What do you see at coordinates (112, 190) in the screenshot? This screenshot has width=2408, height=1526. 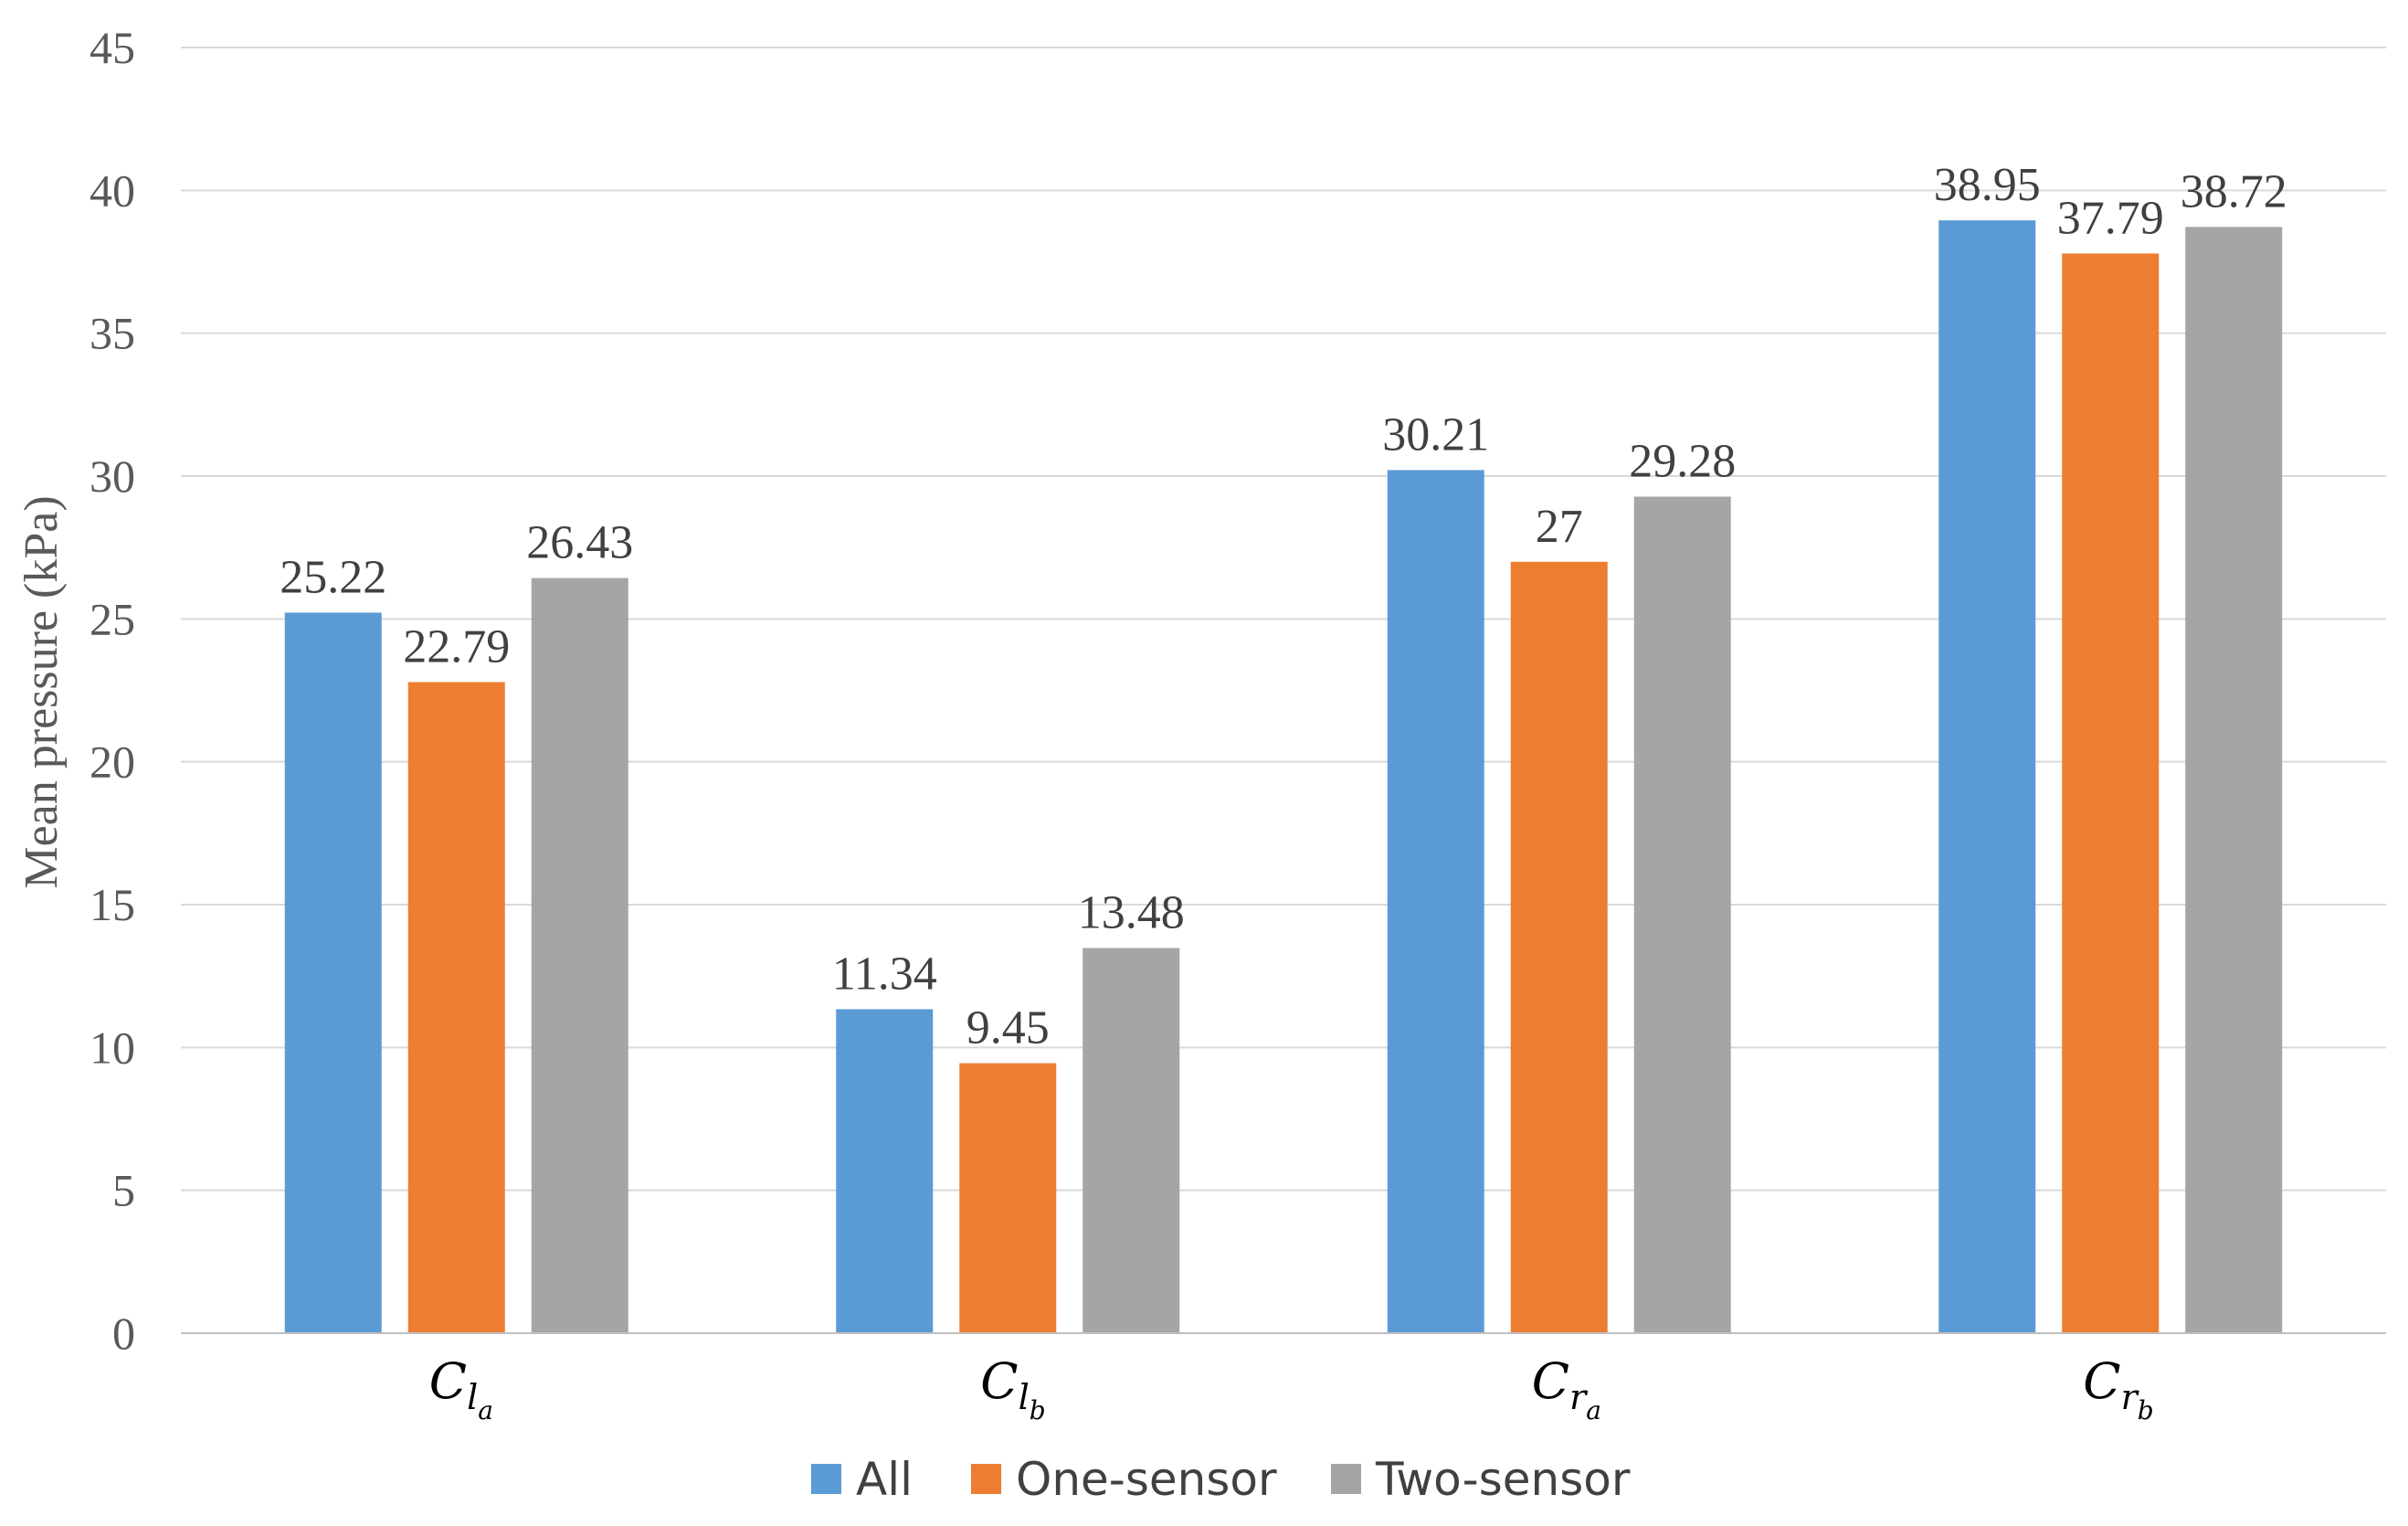 I see `y-tick-label: 40` at bounding box center [112, 190].